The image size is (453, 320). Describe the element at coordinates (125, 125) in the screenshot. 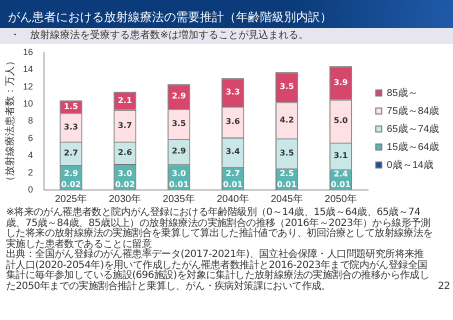

I see `data-label: 3.7` at that location.